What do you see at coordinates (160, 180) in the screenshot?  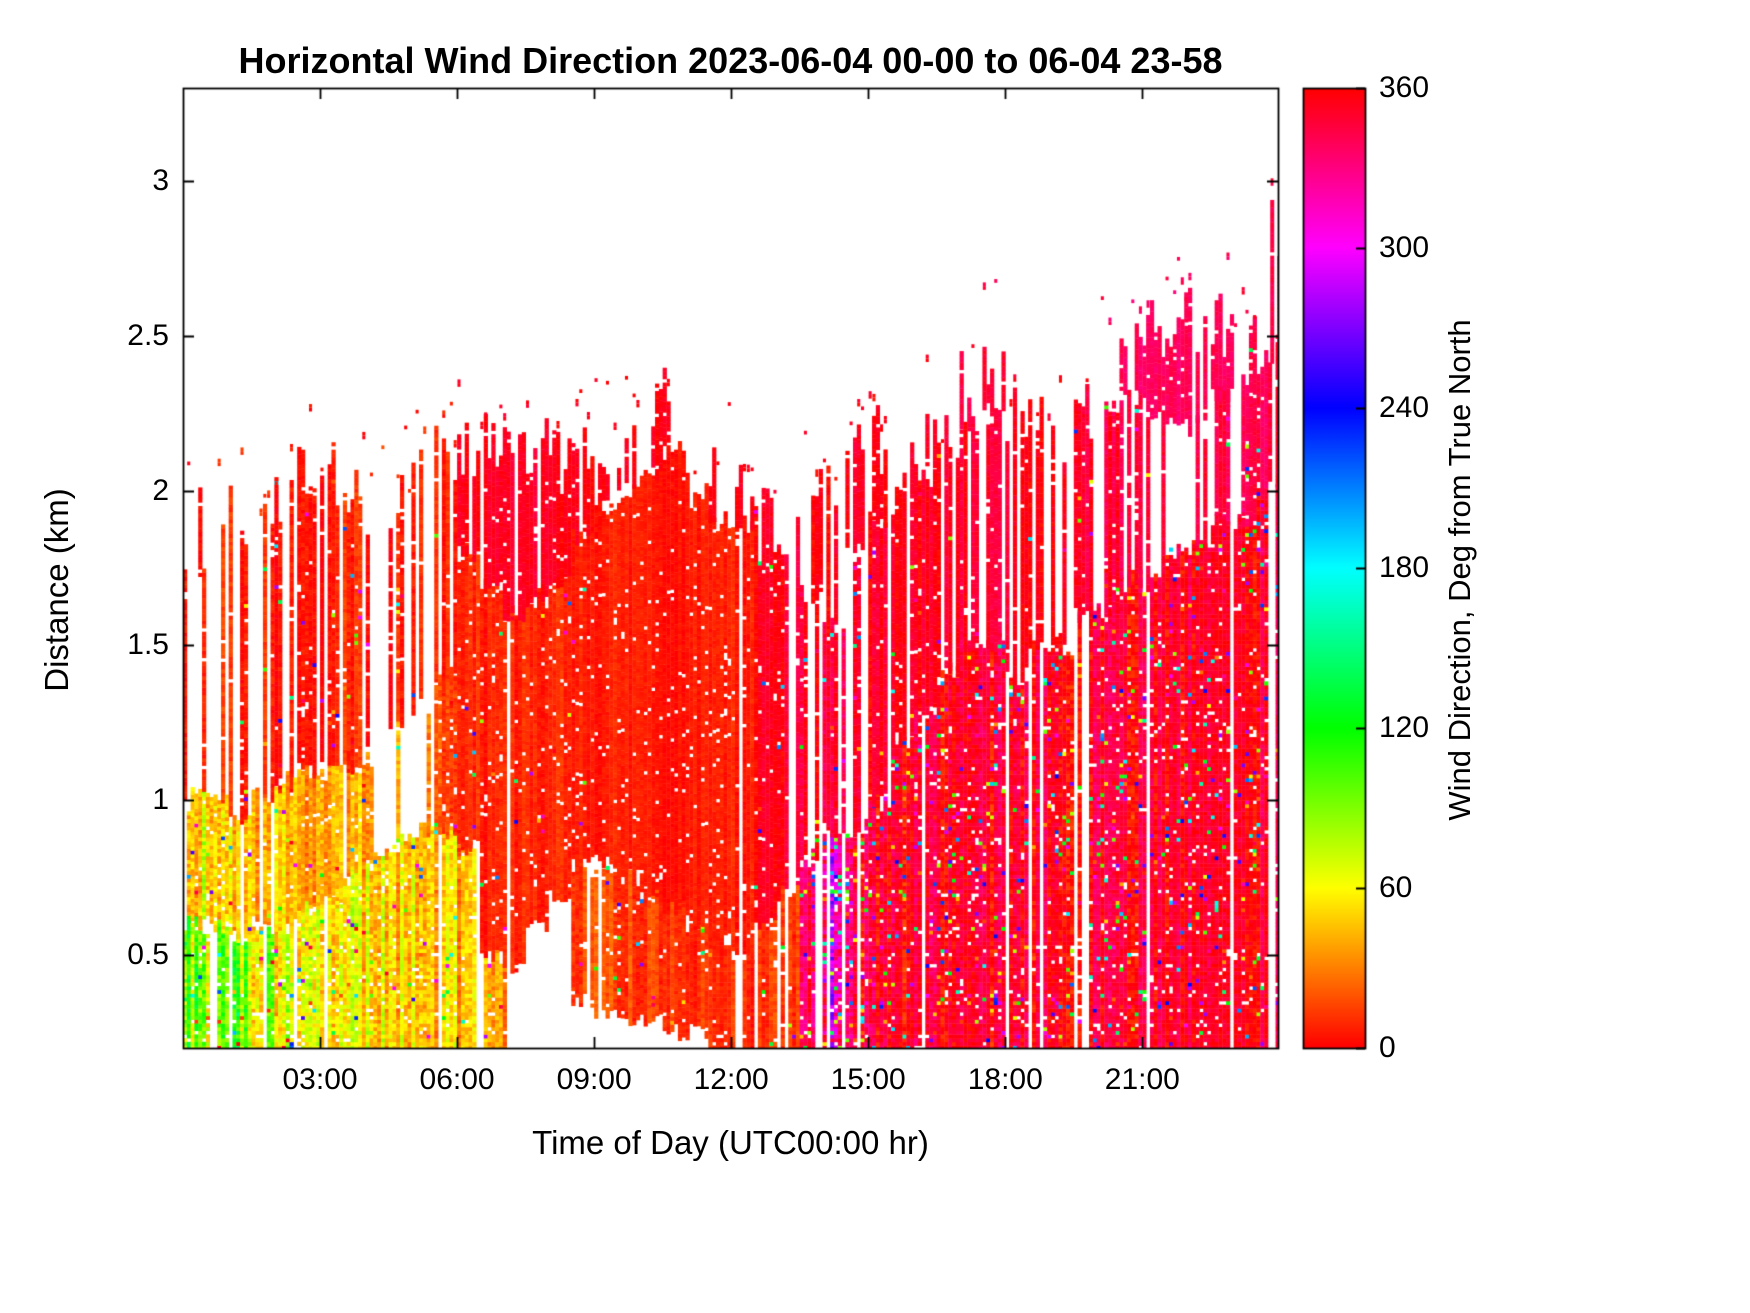 I see `y-tick-label: 3` at bounding box center [160, 180].